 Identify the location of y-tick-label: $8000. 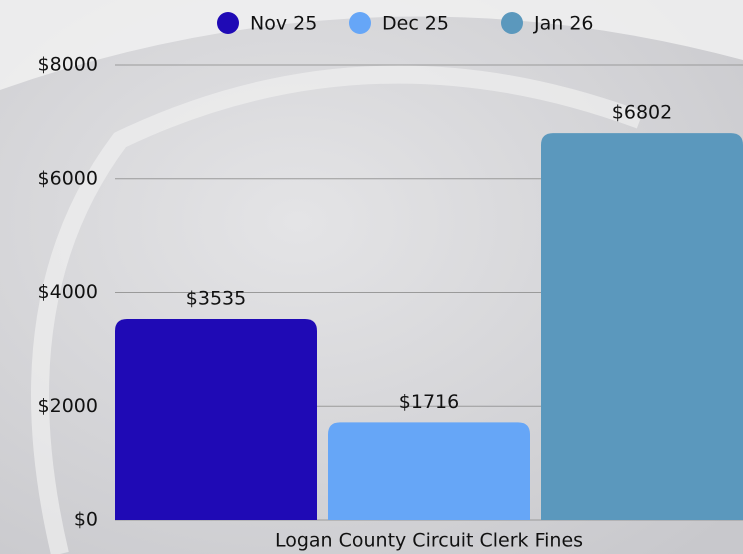
(68, 65).